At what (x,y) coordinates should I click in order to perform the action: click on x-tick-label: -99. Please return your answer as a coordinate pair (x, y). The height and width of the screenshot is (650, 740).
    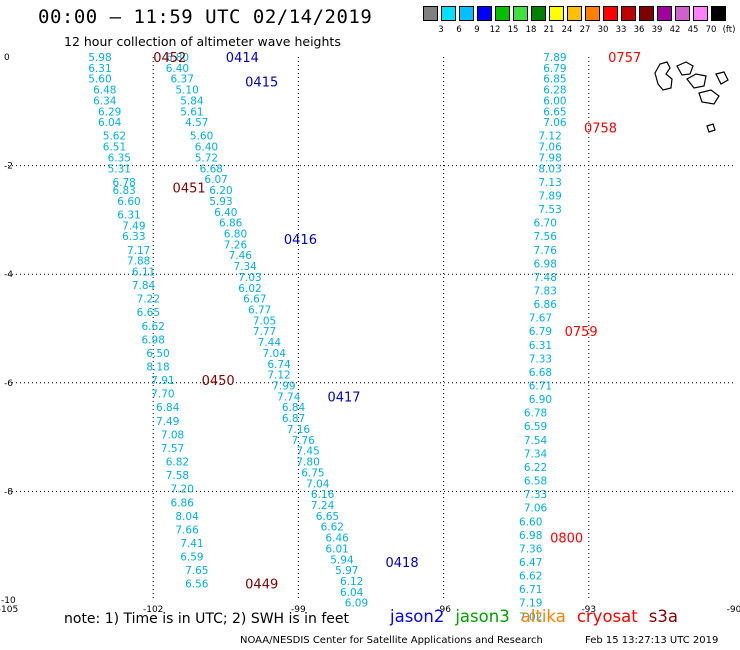
    Looking at the image, I should click on (298, 610).